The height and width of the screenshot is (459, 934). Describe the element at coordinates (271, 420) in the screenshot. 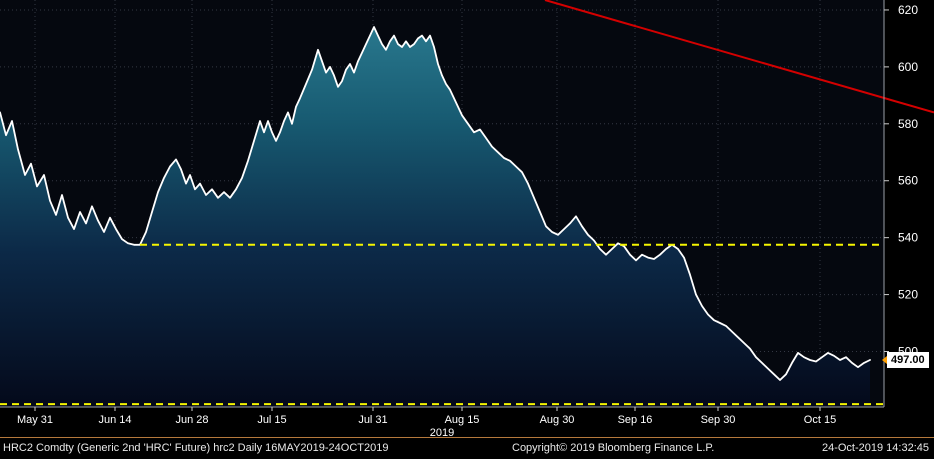

I see `x-axis-label: Jul 15` at that location.